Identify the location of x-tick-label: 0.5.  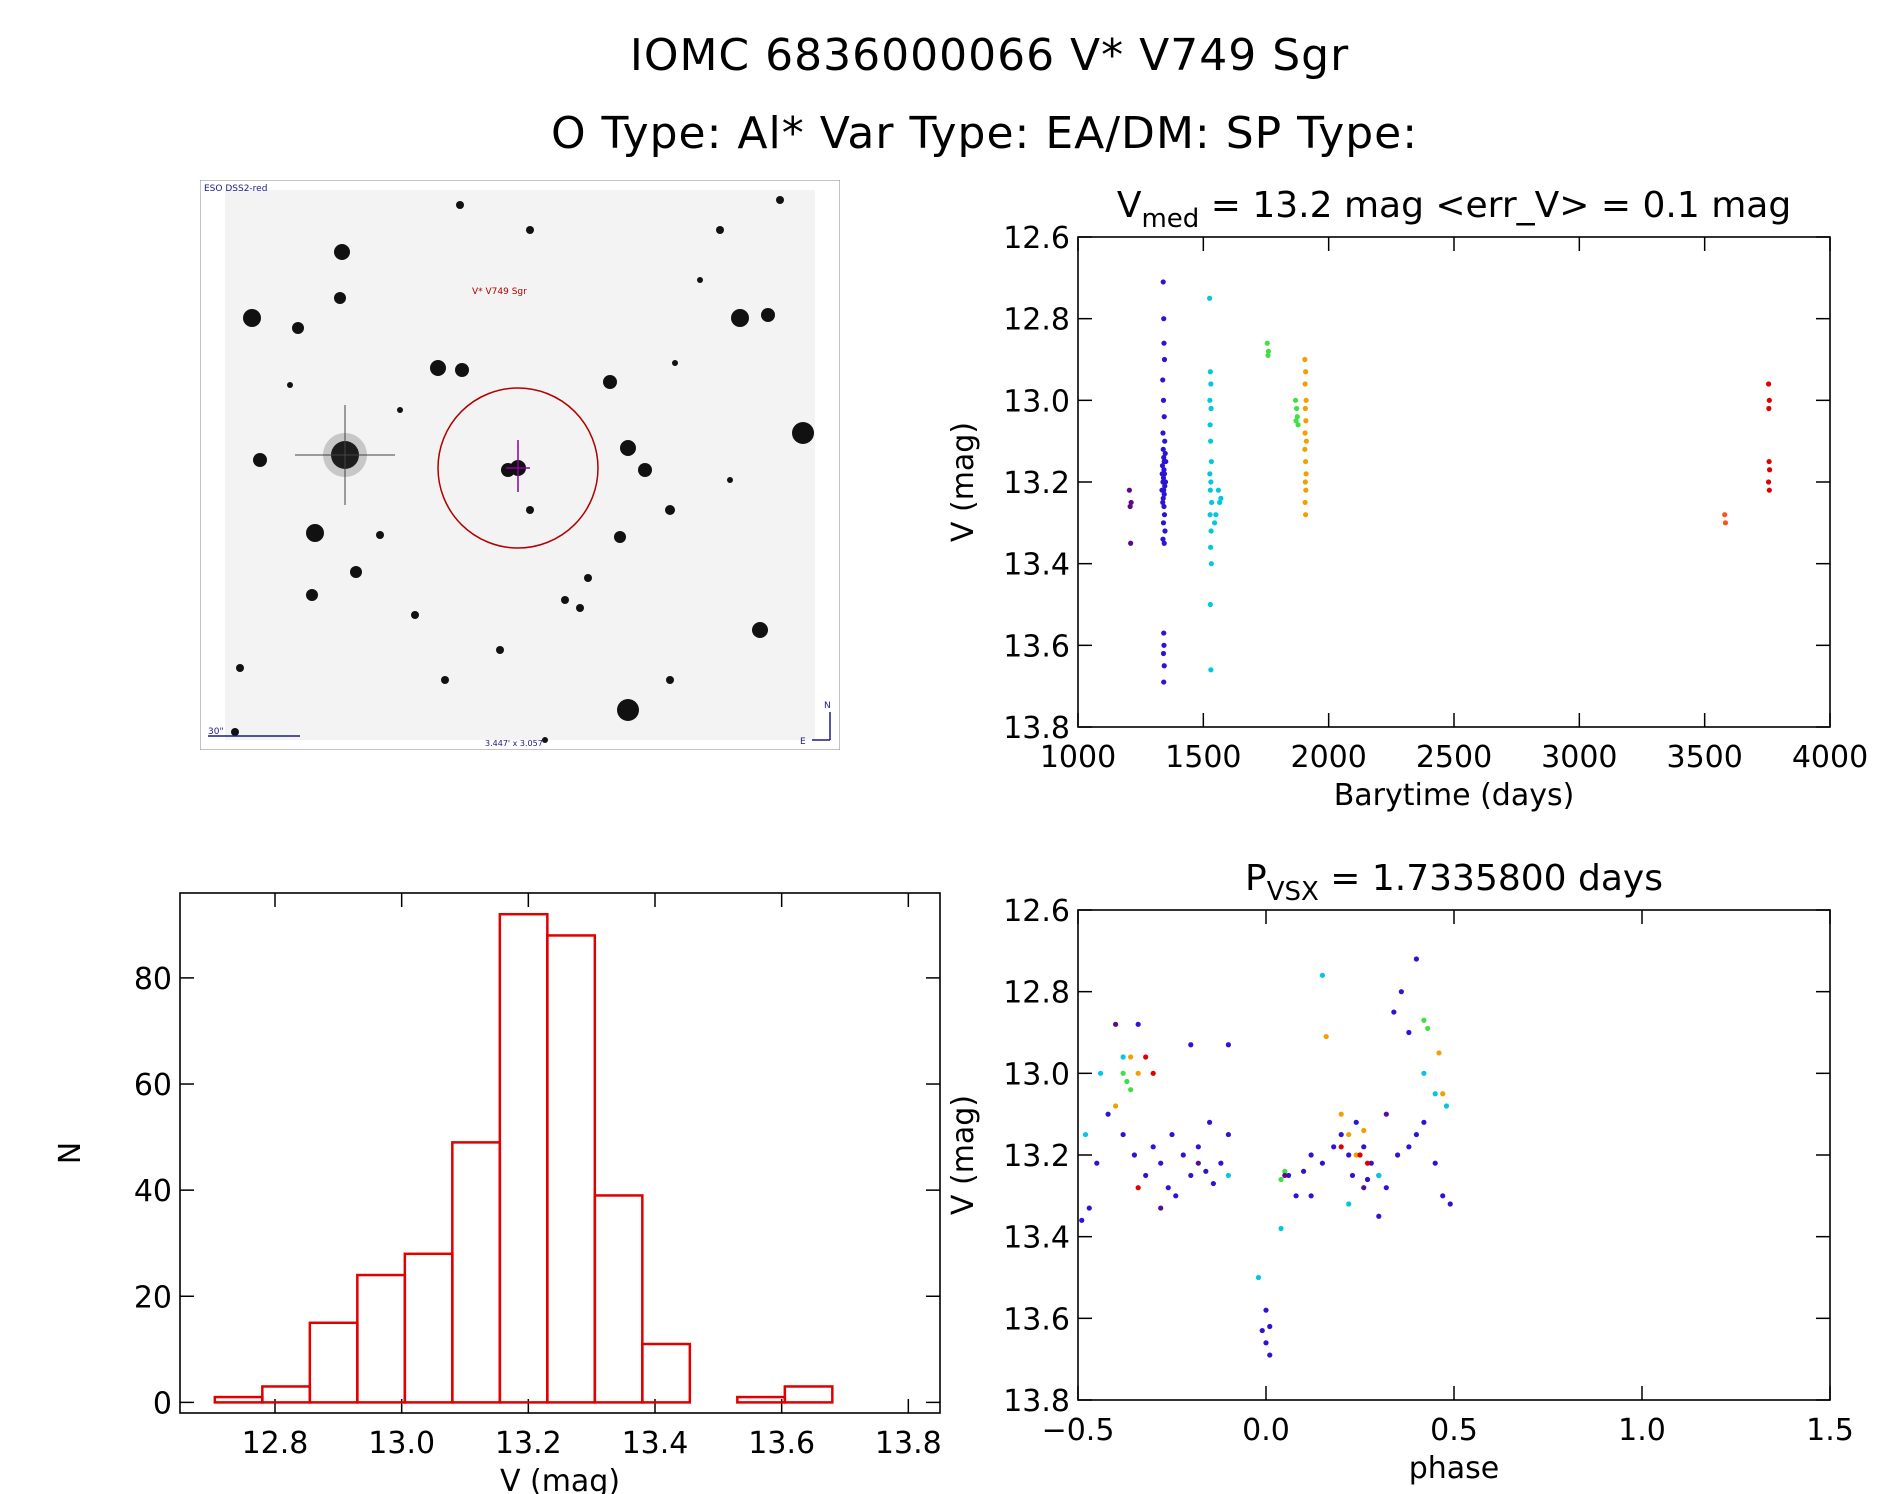
(1454, 1430).